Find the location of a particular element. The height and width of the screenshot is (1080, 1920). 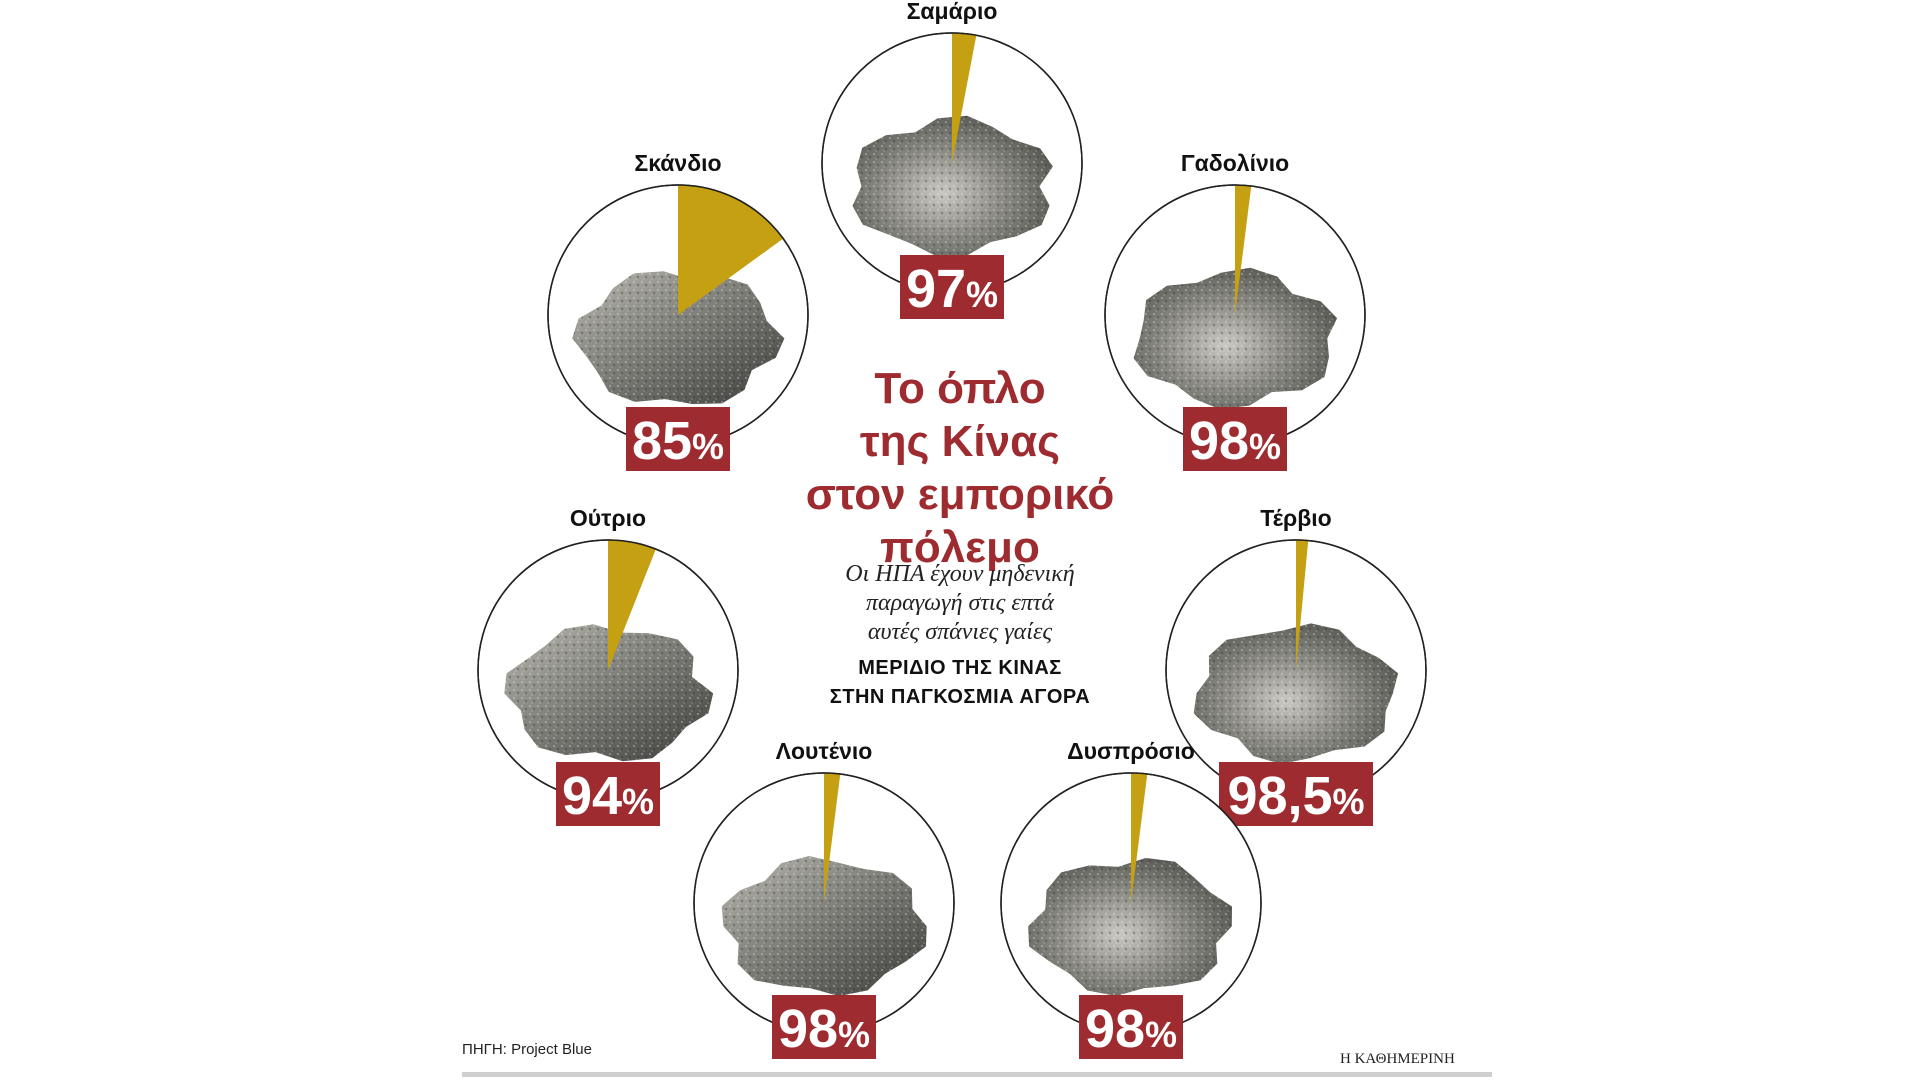

subtitle-line: παραγωγή στις επτά is located at coordinates (959, 603).